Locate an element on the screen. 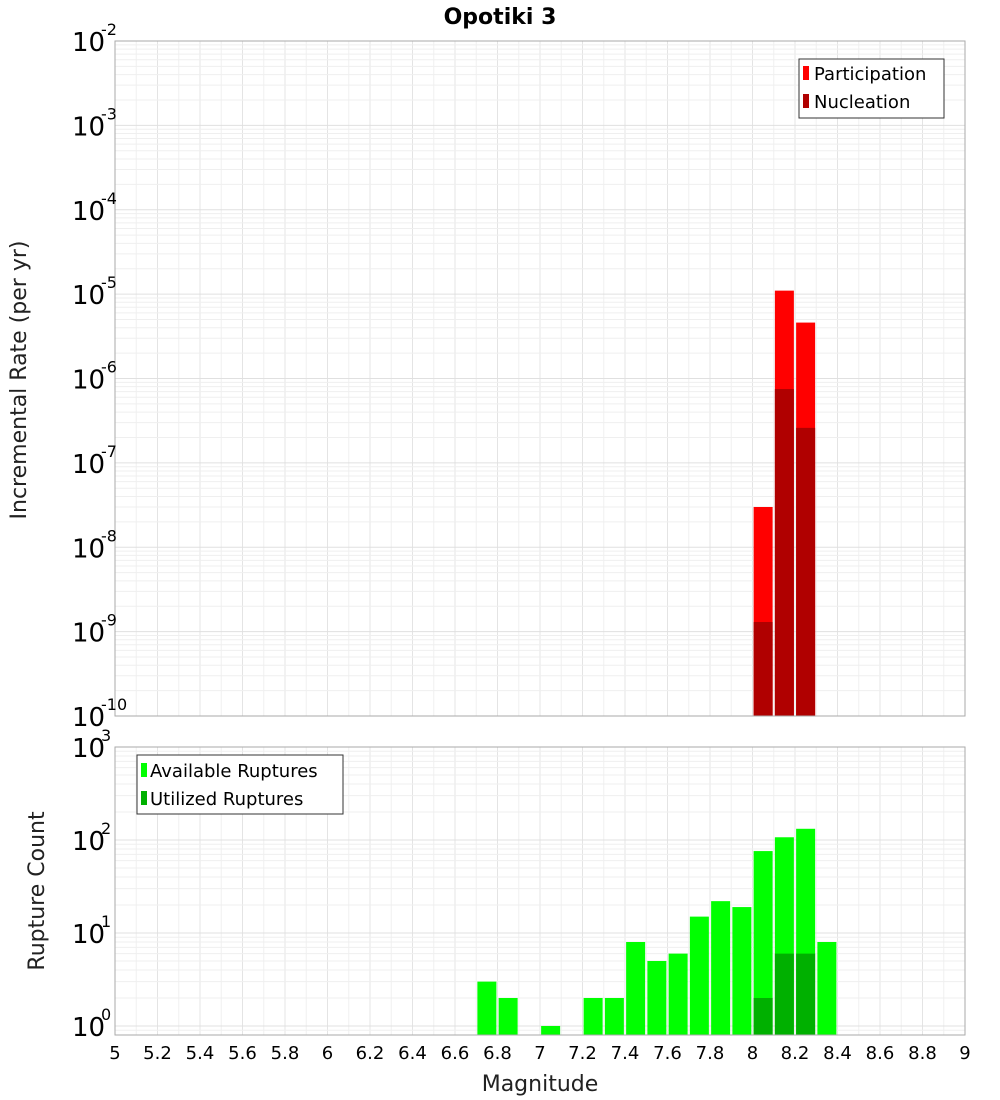 Image resolution: width=1000 pixels, height=1100 pixels. x-tick-label: 5.4 is located at coordinates (200, 1053).